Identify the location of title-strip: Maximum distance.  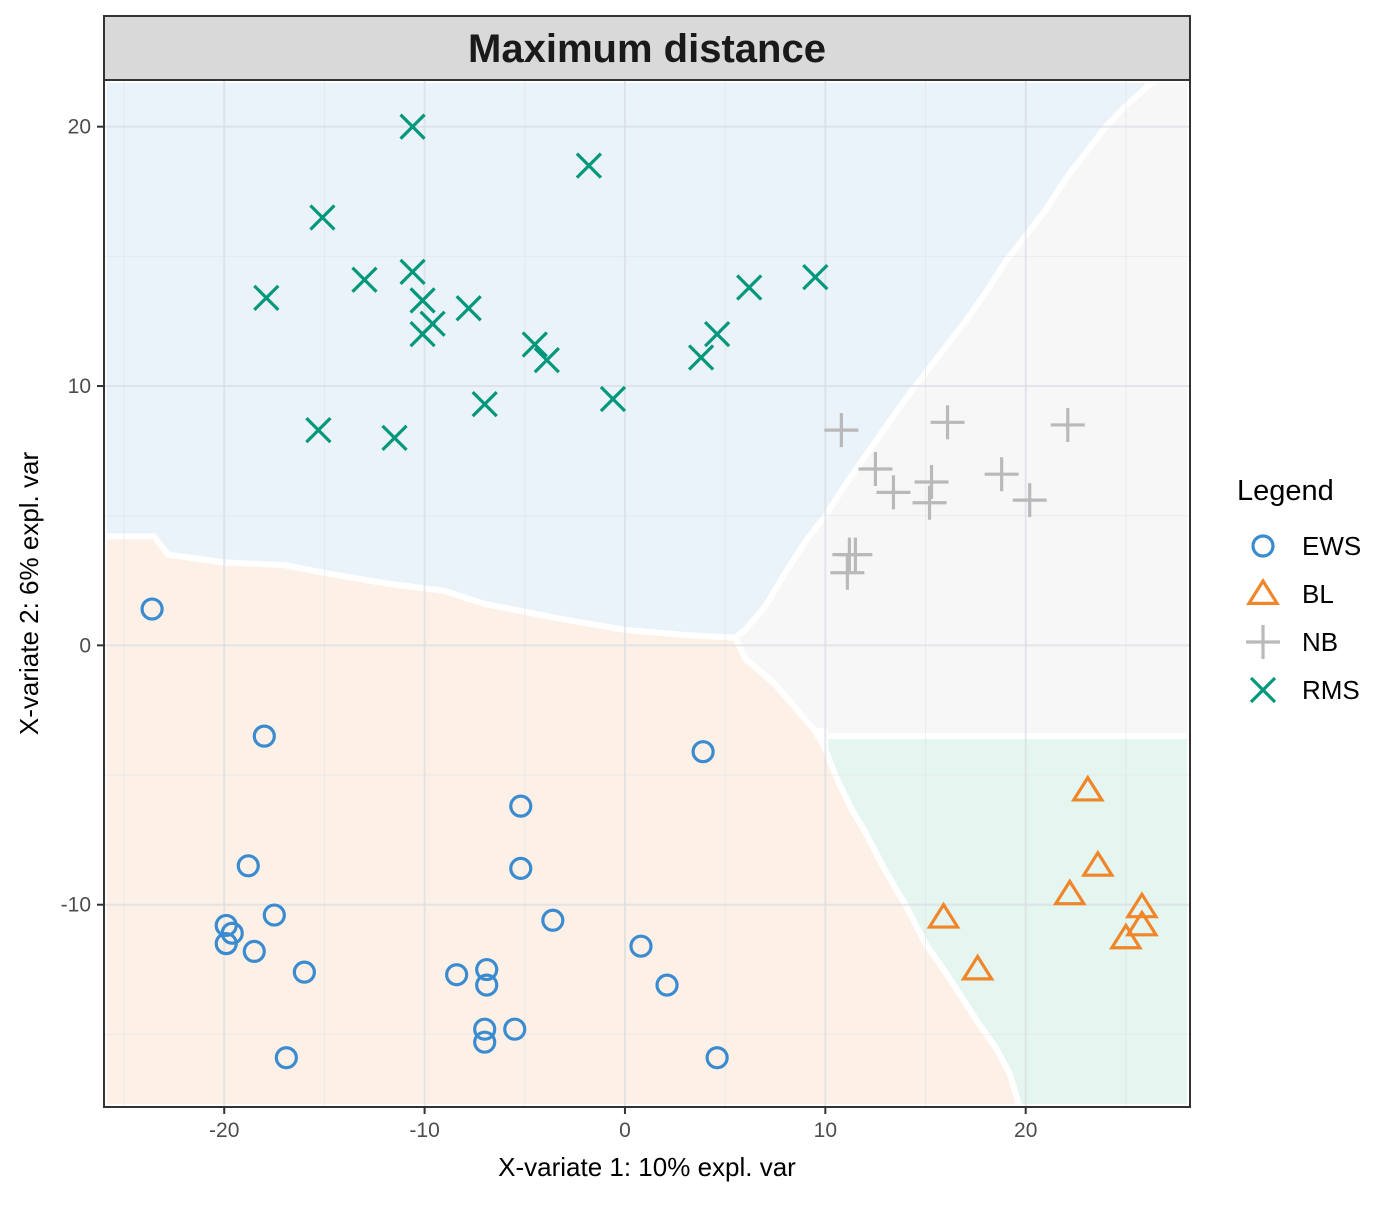
(647, 48).